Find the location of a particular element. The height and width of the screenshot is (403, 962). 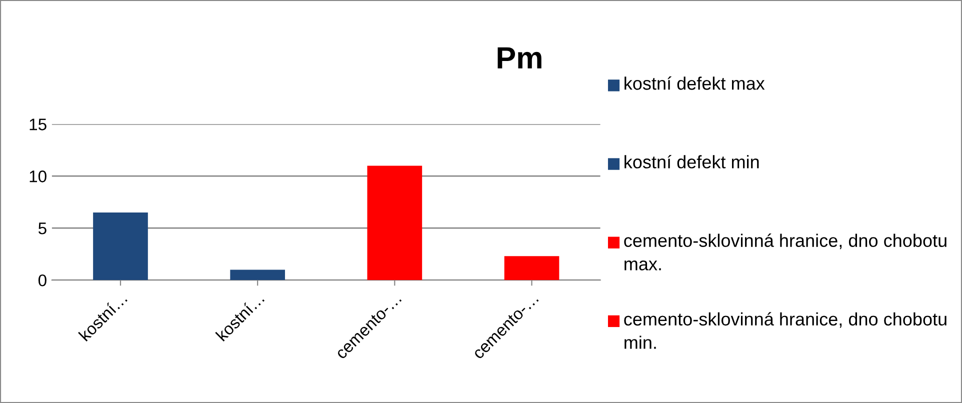

legend-label: cemento-sklovinná hranice, dno chobotu min. is located at coordinates (785, 330).